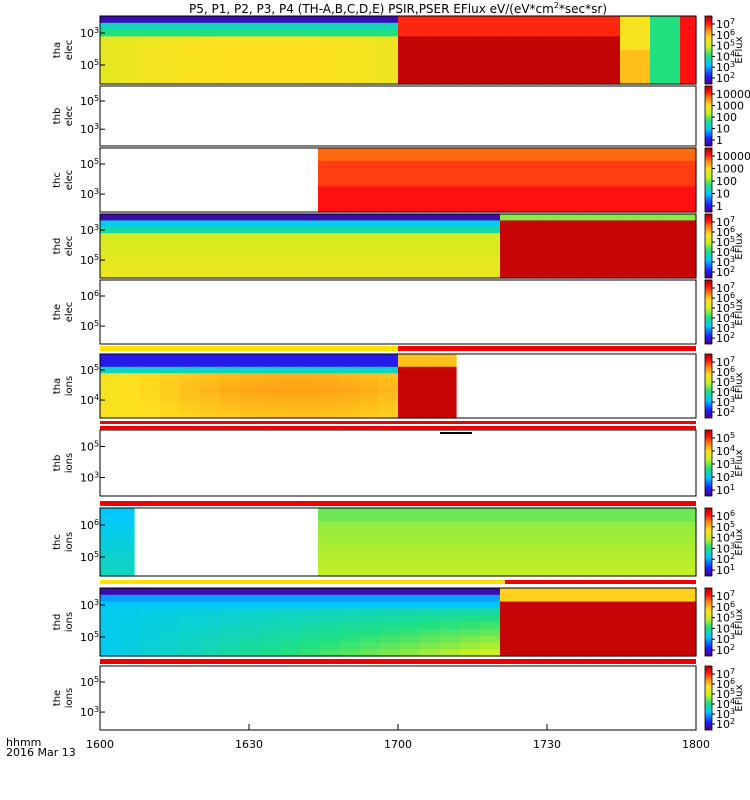 The image size is (750, 800). What do you see at coordinates (57, 542) in the screenshot?
I see `panel-probe-label: thc` at bounding box center [57, 542].